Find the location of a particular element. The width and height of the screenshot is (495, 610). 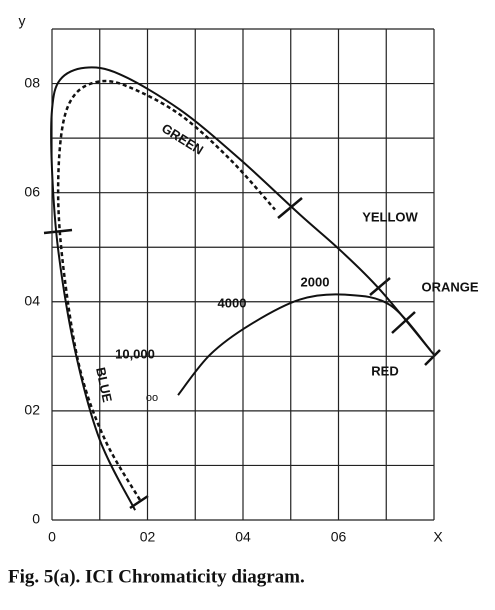

x-tick-label: 06 is located at coordinates (339, 537).